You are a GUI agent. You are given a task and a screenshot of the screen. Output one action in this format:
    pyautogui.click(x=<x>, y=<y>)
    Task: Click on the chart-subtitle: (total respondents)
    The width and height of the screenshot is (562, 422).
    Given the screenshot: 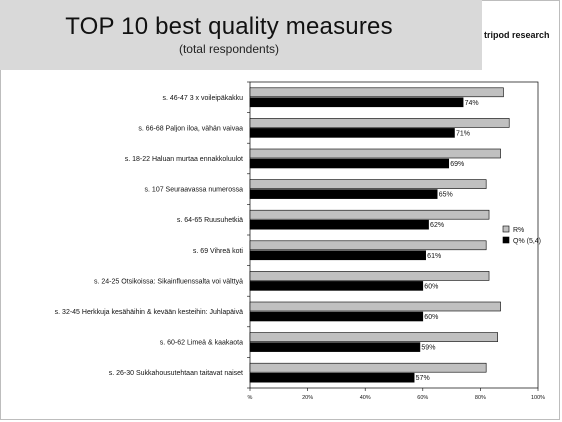 What is the action you would take?
    pyautogui.click(x=229, y=49)
    